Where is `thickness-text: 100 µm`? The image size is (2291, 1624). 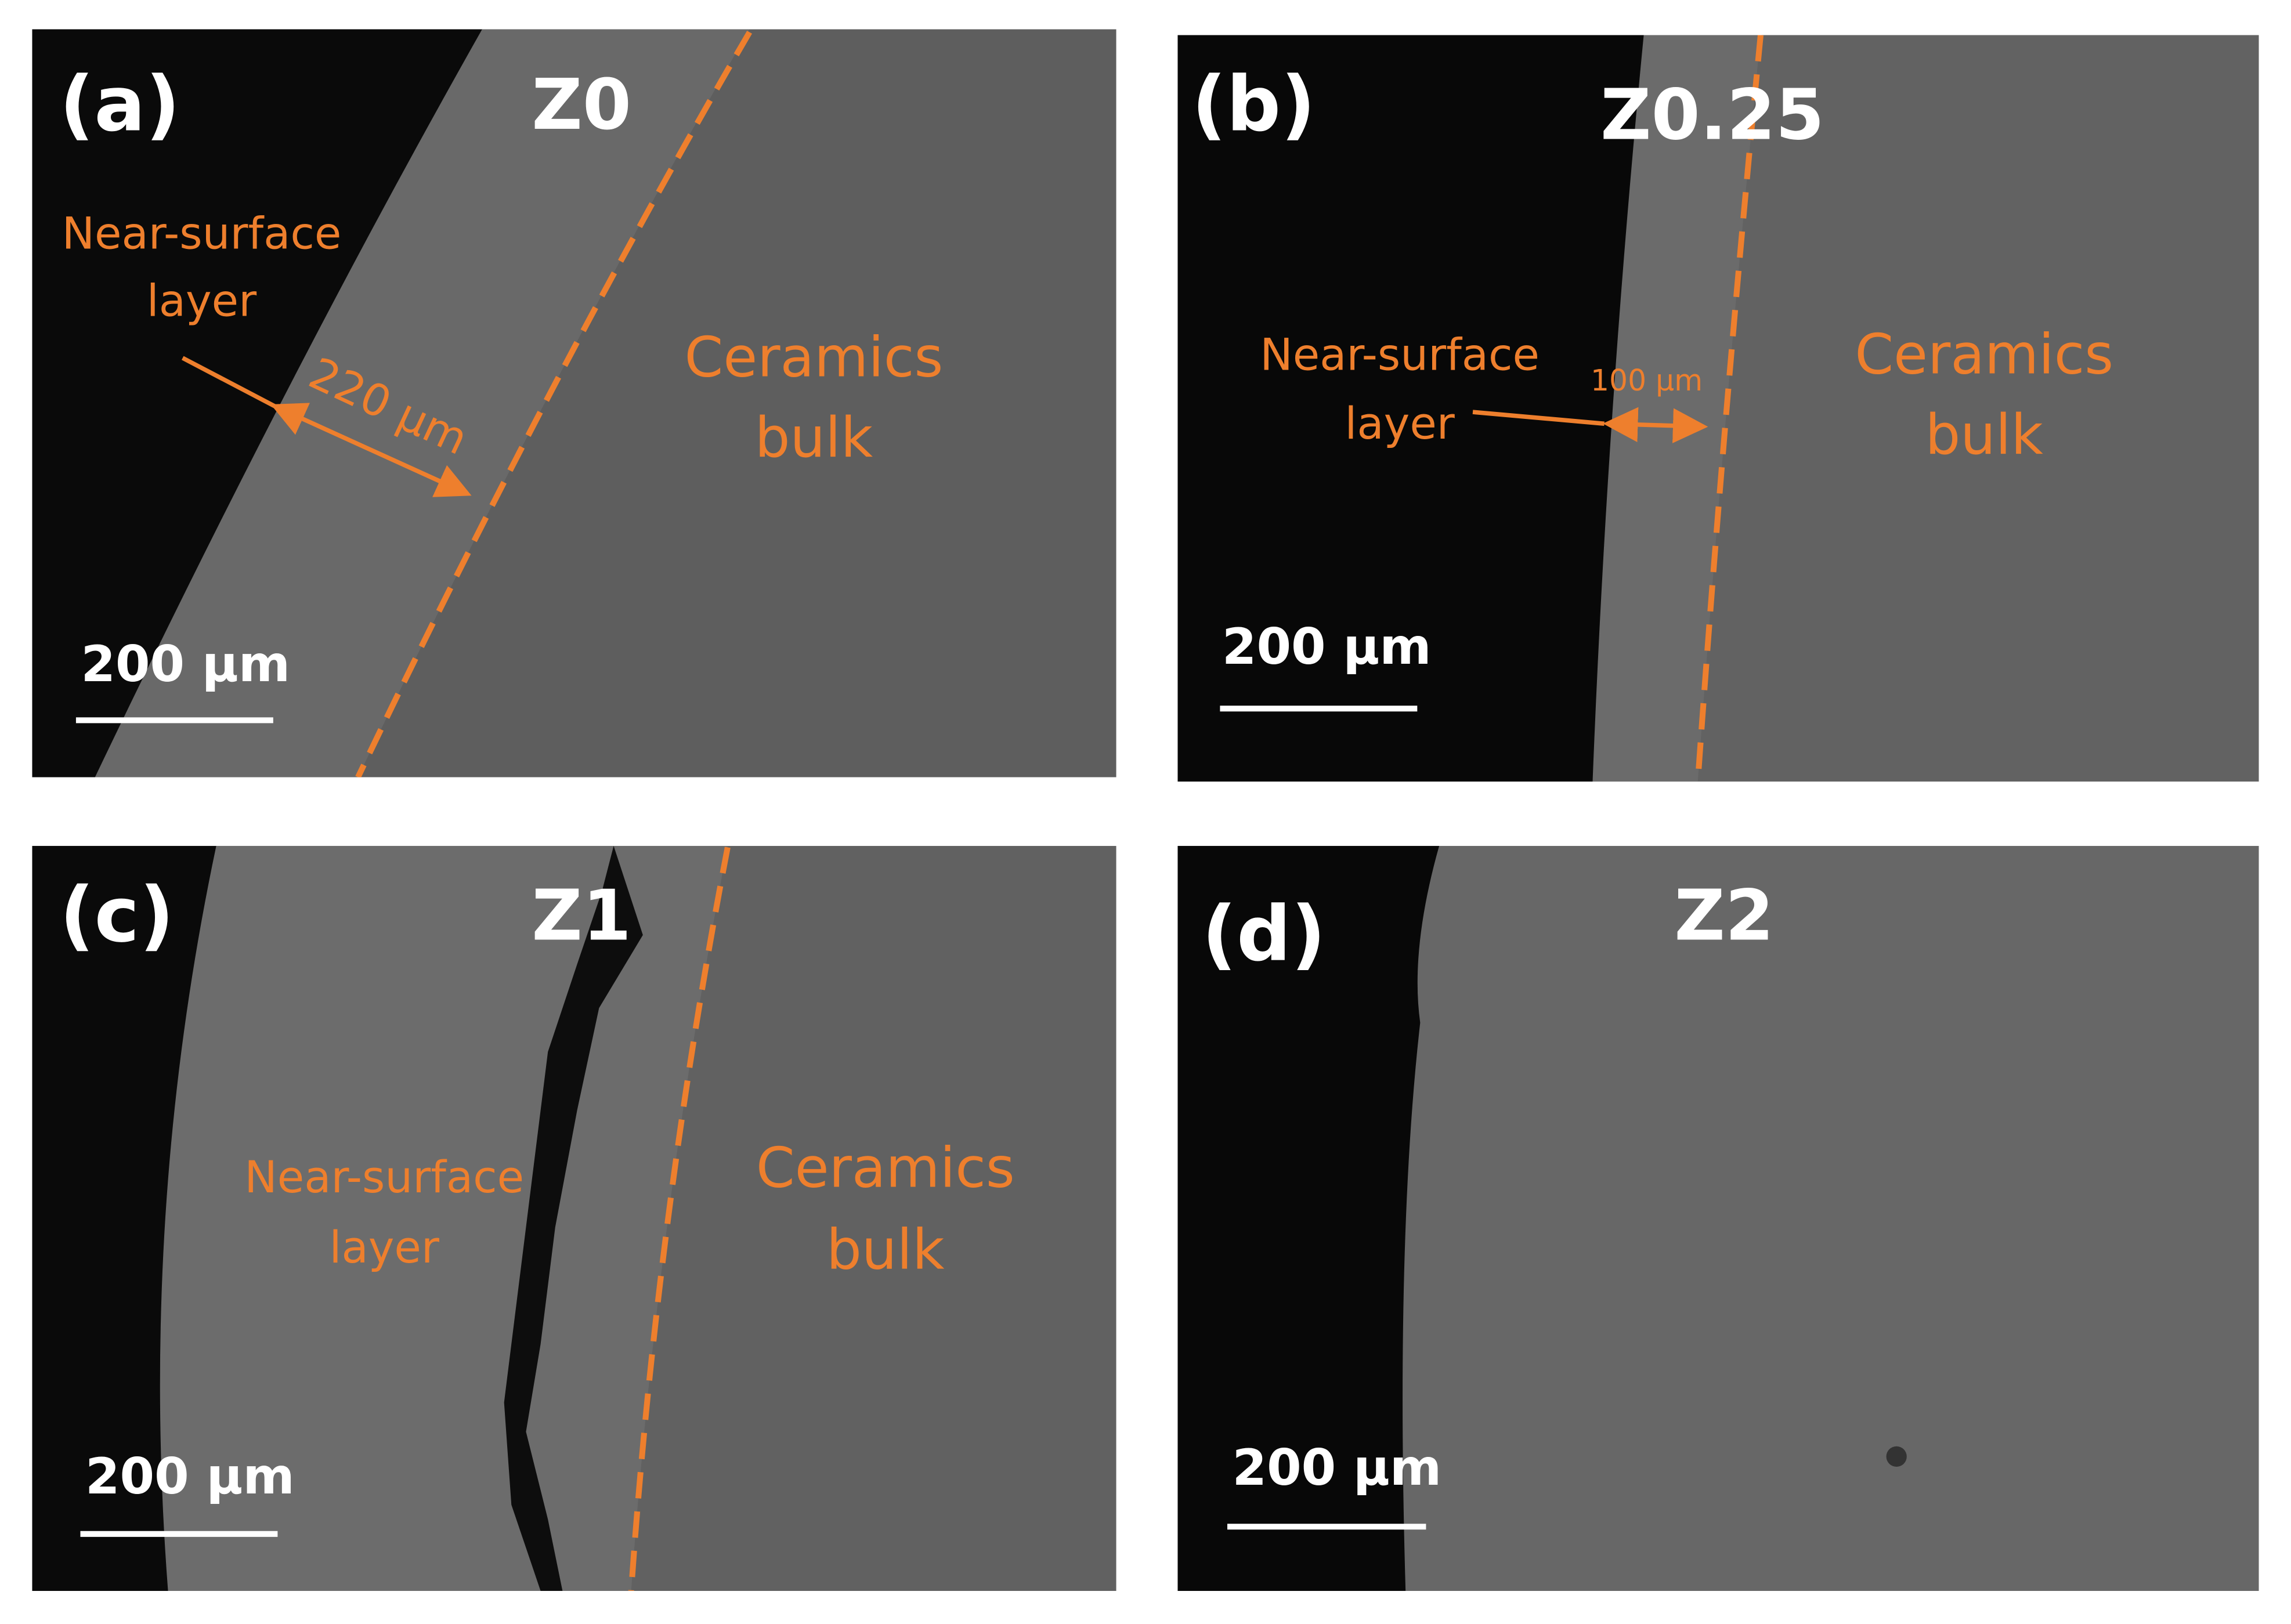
thickness-text: 100 µm is located at coordinates (1647, 380).